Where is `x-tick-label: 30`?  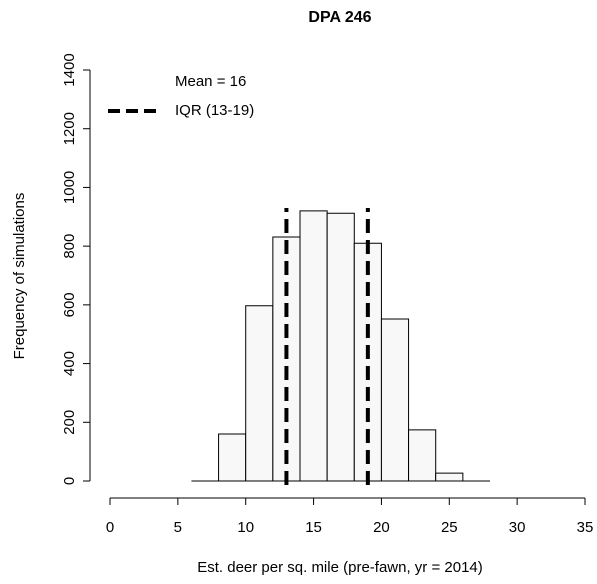
x-tick-label: 30 is located at coordinates (517, 527).